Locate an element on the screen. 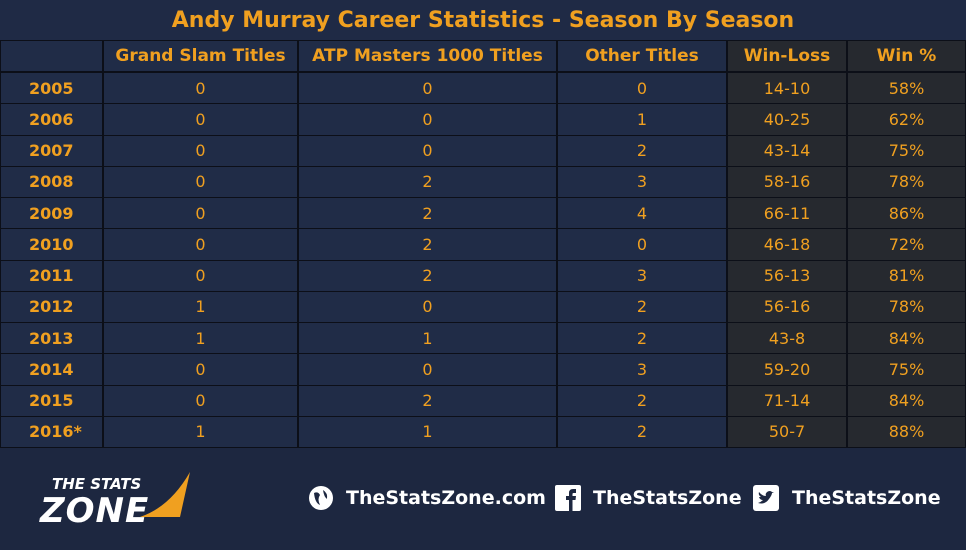 This screenshot has width=966, height=550. column-header: Win % is located at coordinates (906, 56).